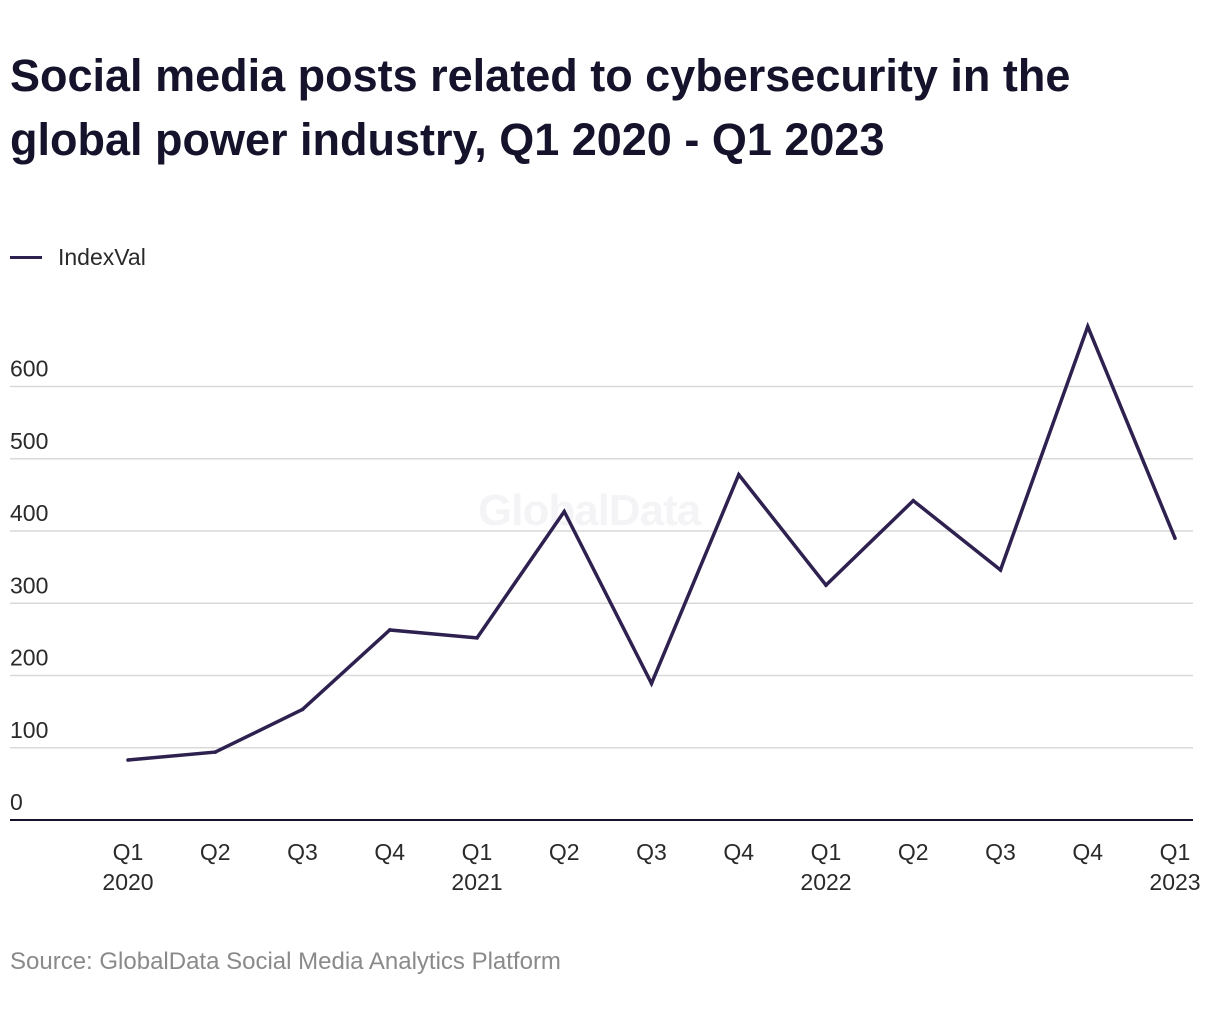  What do you see at coordinates (589, 510) in the screenshot?
I see `watermark-logo: GlobalData` at bounding box center [589, 510].